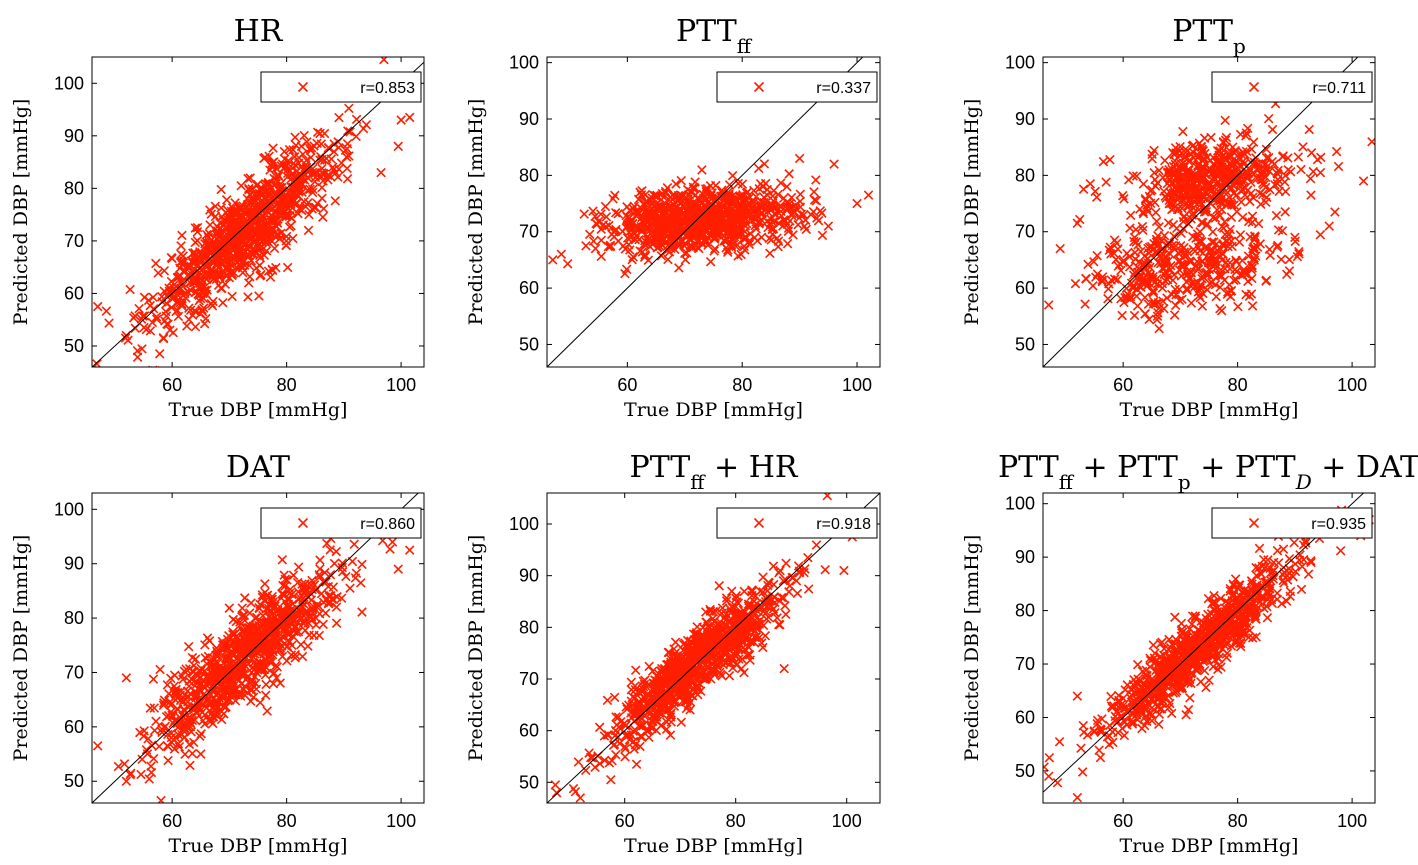  I want to click on legend-label: r=0.860, so click(387, 524).